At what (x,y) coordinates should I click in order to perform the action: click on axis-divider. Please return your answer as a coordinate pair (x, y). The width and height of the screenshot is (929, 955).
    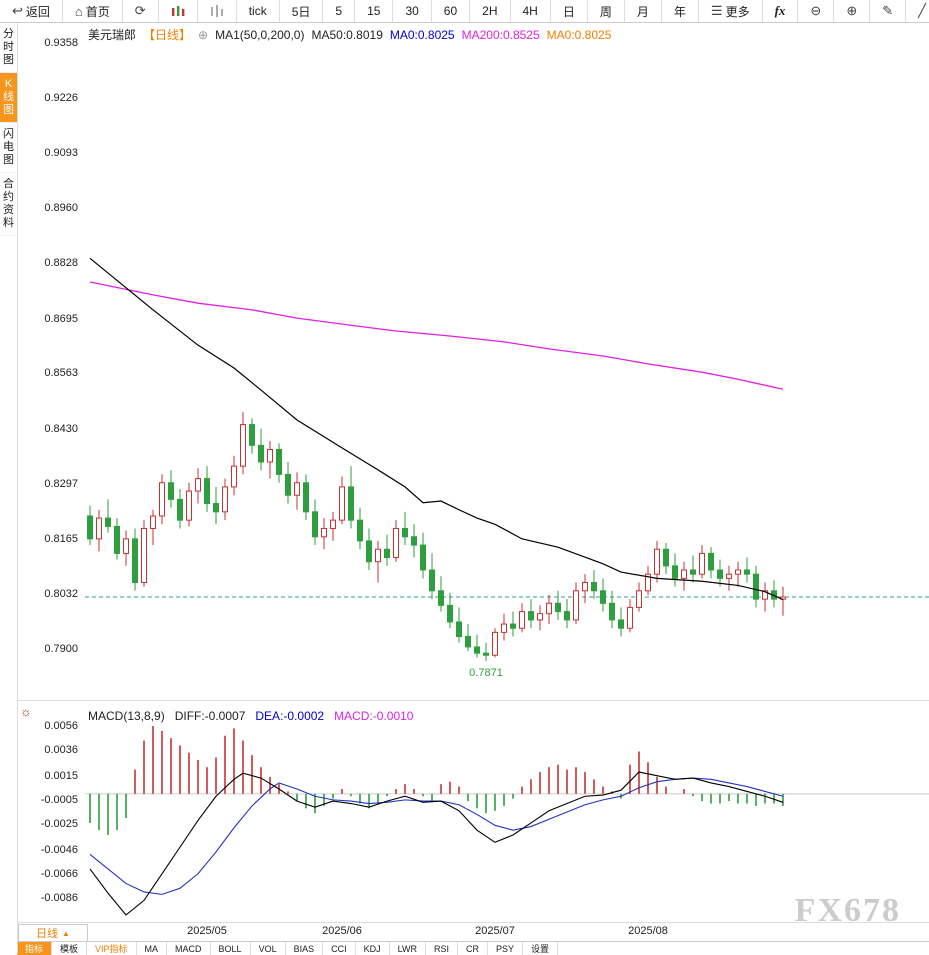
    Looking at the image, I should click on (473, 922).